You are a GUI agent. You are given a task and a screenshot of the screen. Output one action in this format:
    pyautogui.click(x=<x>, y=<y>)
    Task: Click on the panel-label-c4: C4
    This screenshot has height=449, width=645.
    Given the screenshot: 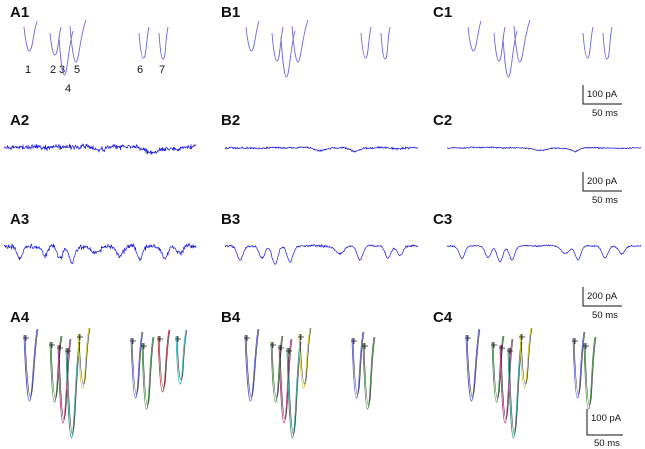 What is the action you would take?
    pyautogui.click(x=443, y=317)
    